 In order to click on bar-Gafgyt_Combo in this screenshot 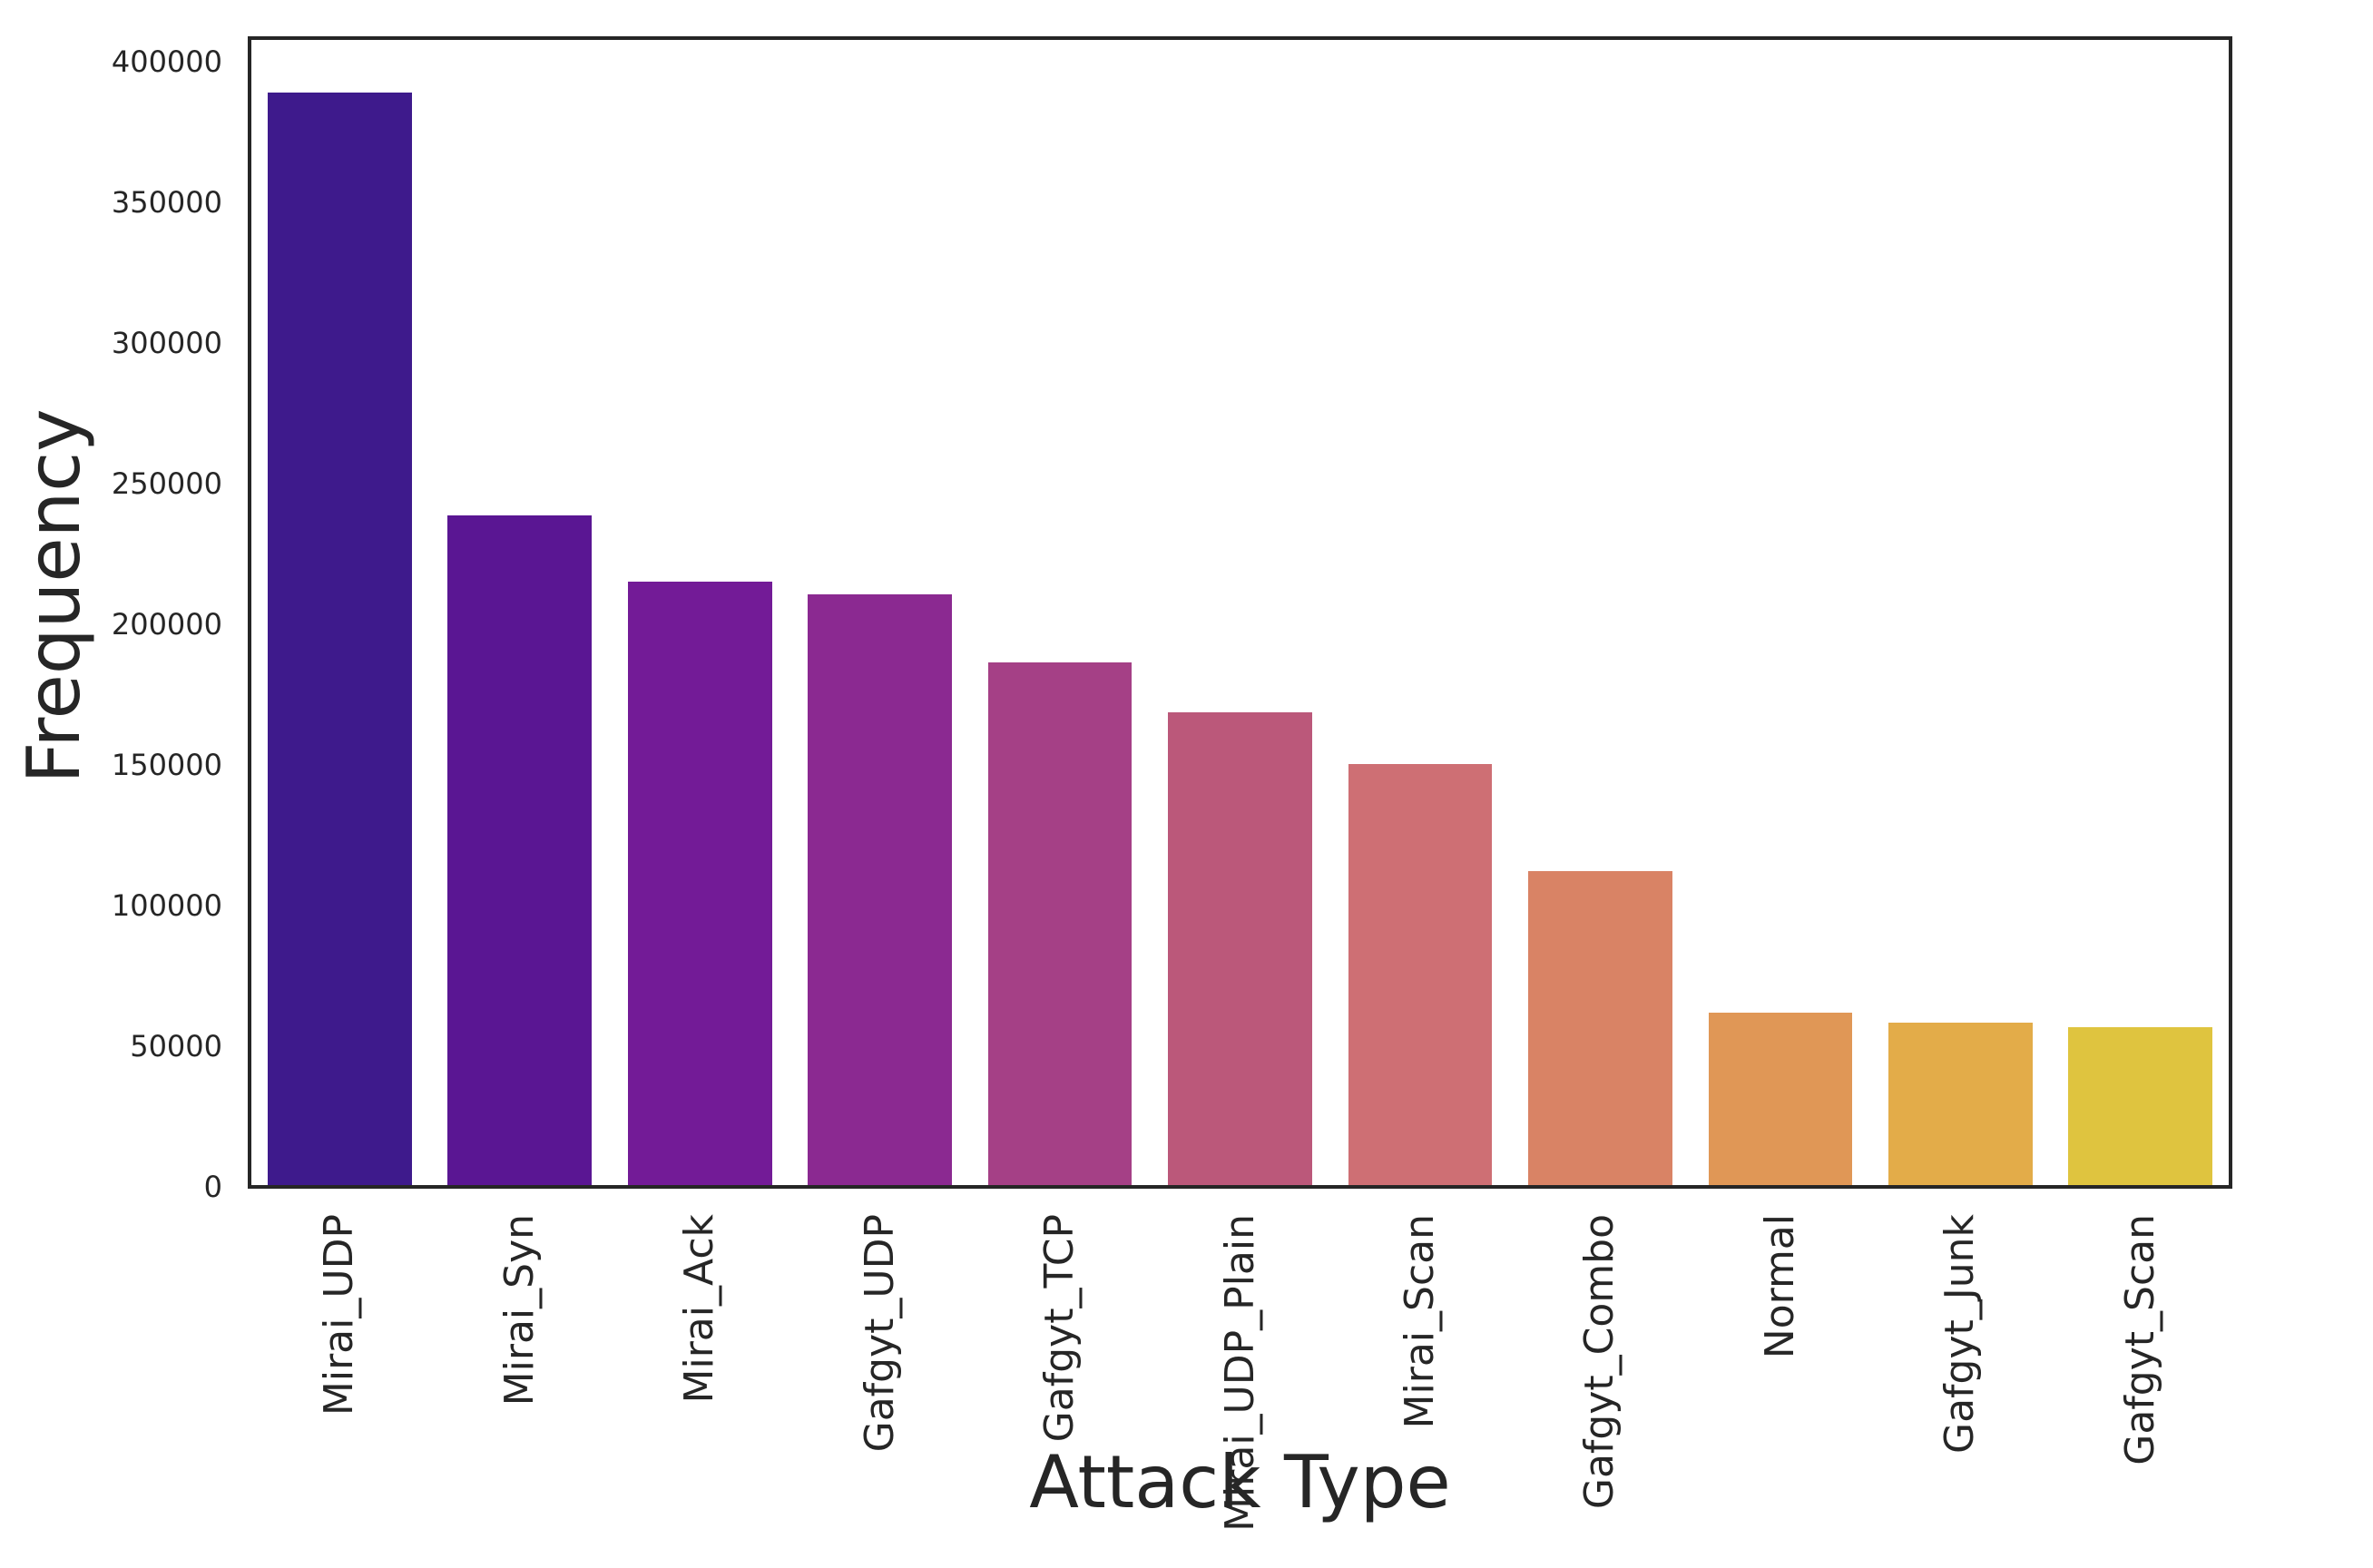, I will do `click(1600, 1029)`.